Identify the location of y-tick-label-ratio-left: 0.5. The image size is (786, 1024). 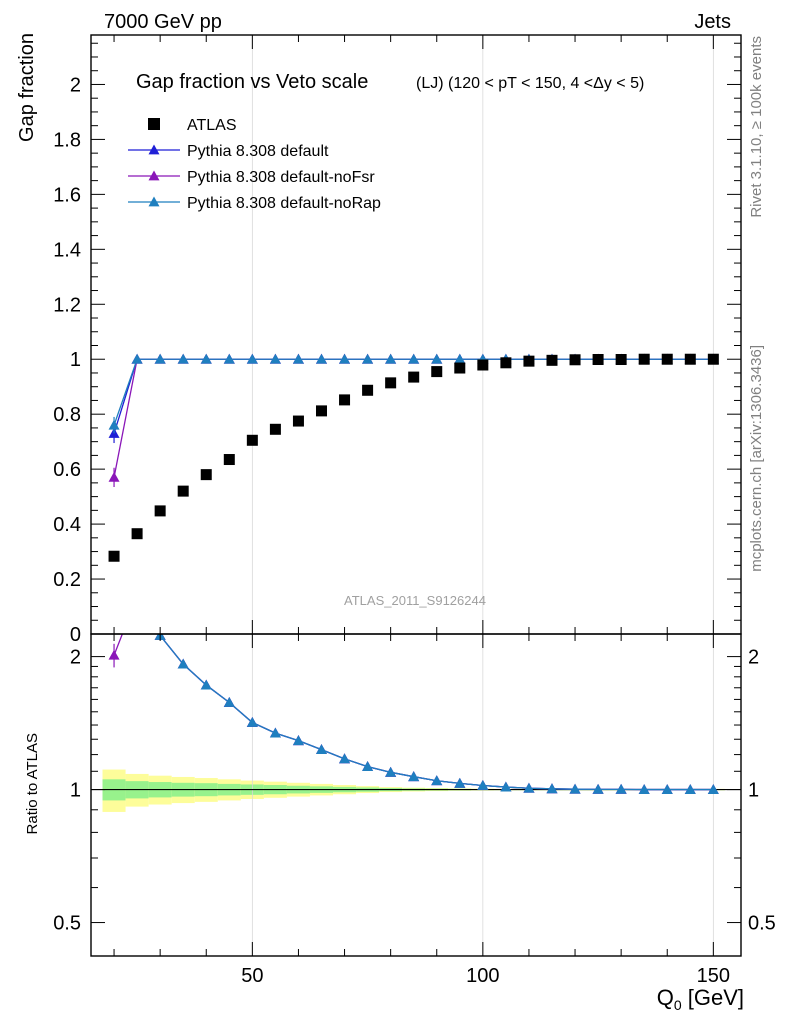
(67, 924).